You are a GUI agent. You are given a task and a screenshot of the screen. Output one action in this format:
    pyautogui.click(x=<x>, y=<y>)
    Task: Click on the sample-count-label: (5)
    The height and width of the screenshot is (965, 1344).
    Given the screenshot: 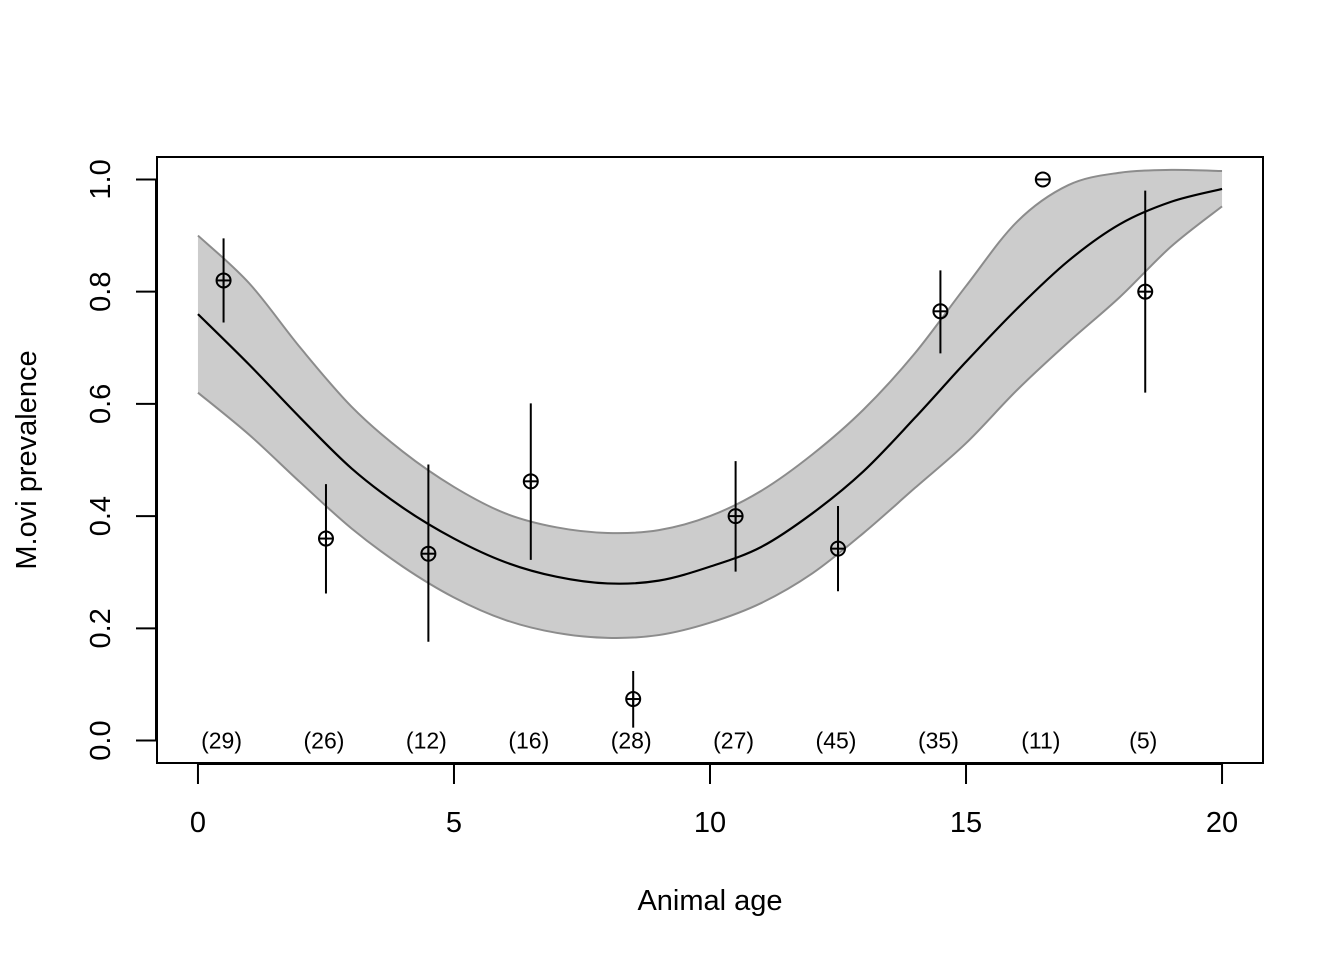 What is the action you would take?
    pyautogui.click(x=1143, y=741)
    